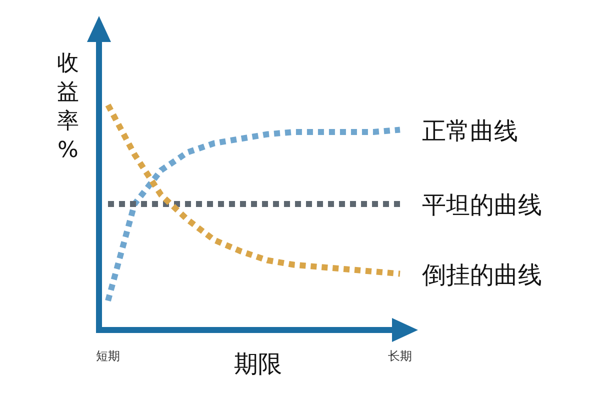 The image size is (600, 393). I want to click on x-axis-title: 期限, so click(258, 364).